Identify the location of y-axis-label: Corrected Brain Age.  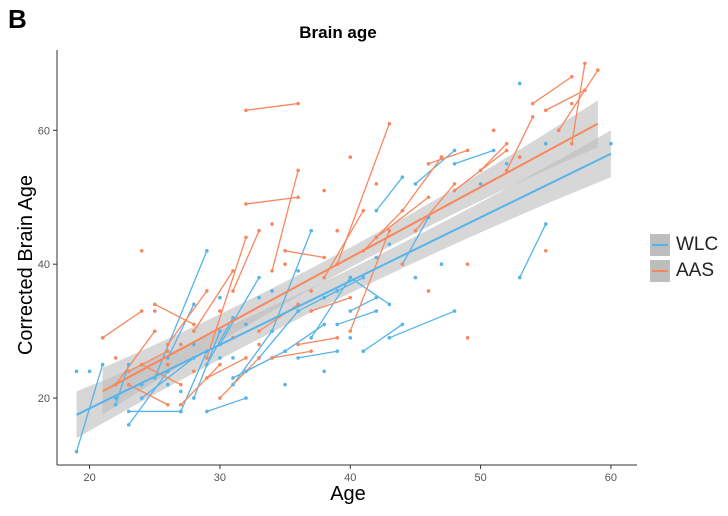
(26, 265).